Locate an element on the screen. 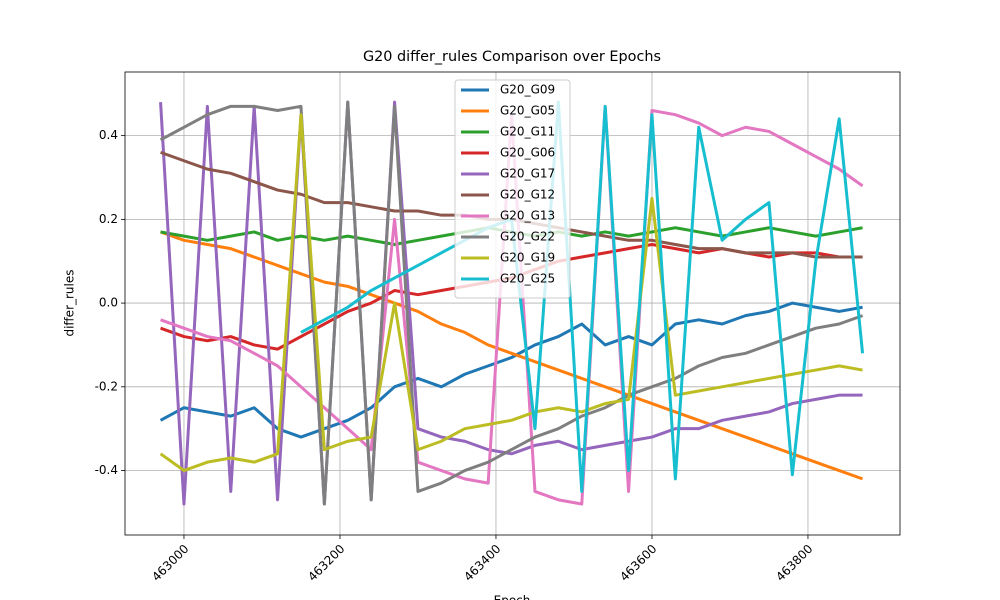 The width and height of the screenshot is (1000, 600). legend-label: G20_G13 is located at coordinates (527, 216).